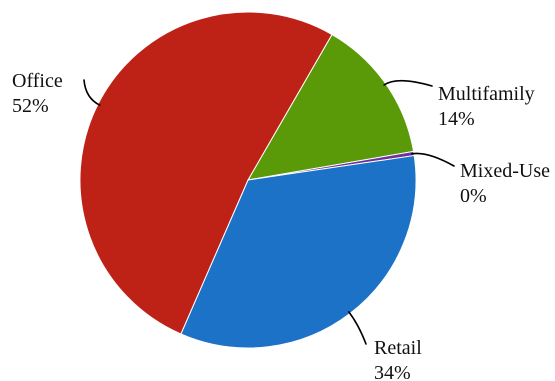 Image resolution: width=555 pixels, height=381 pixels. What do you see at coordinates (505, 171) in the screenshot?
I see `category-label-mixed-use: Mixed-Use` at bounding box center [505, 171].